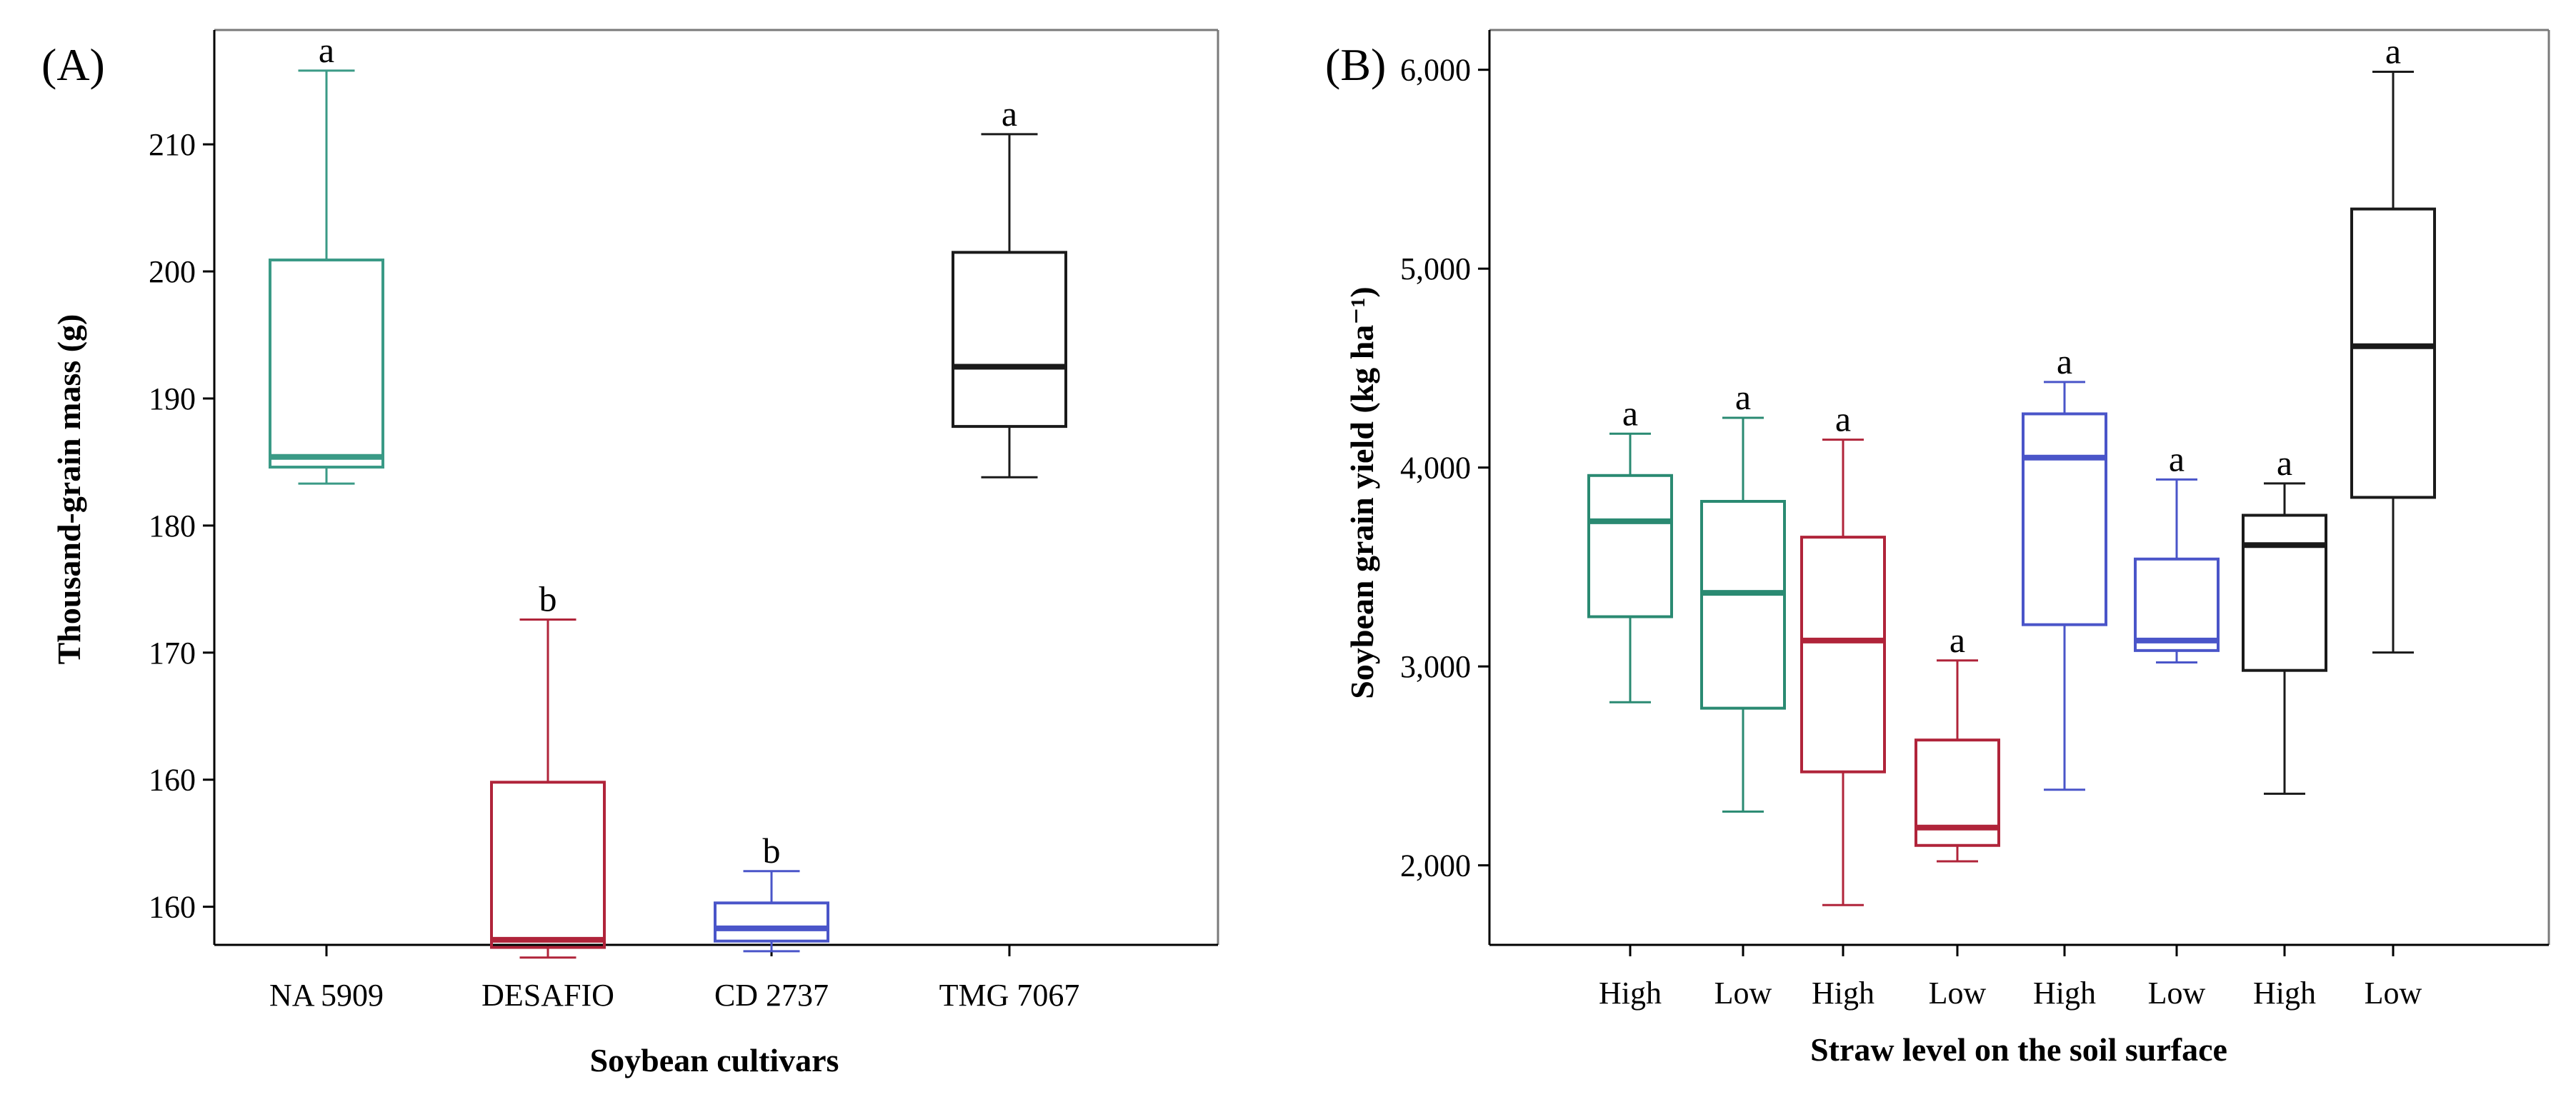 This screenshot has width=2576, height=1117. I want to click on box-plot-7: a, so click(2284, 619).